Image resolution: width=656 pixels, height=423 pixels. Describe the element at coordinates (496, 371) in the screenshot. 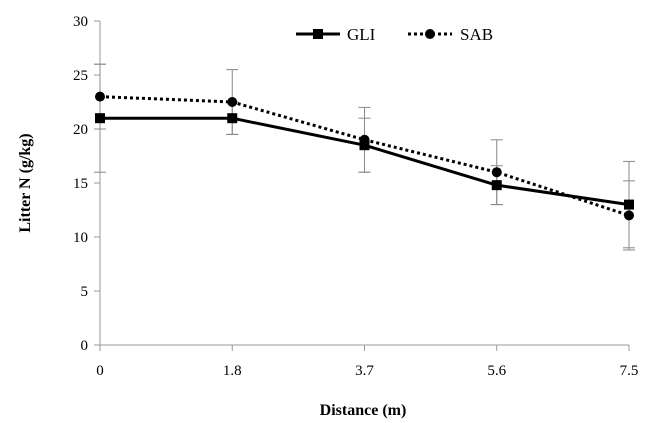

I see `x-tick-label: 5.6` at that location.